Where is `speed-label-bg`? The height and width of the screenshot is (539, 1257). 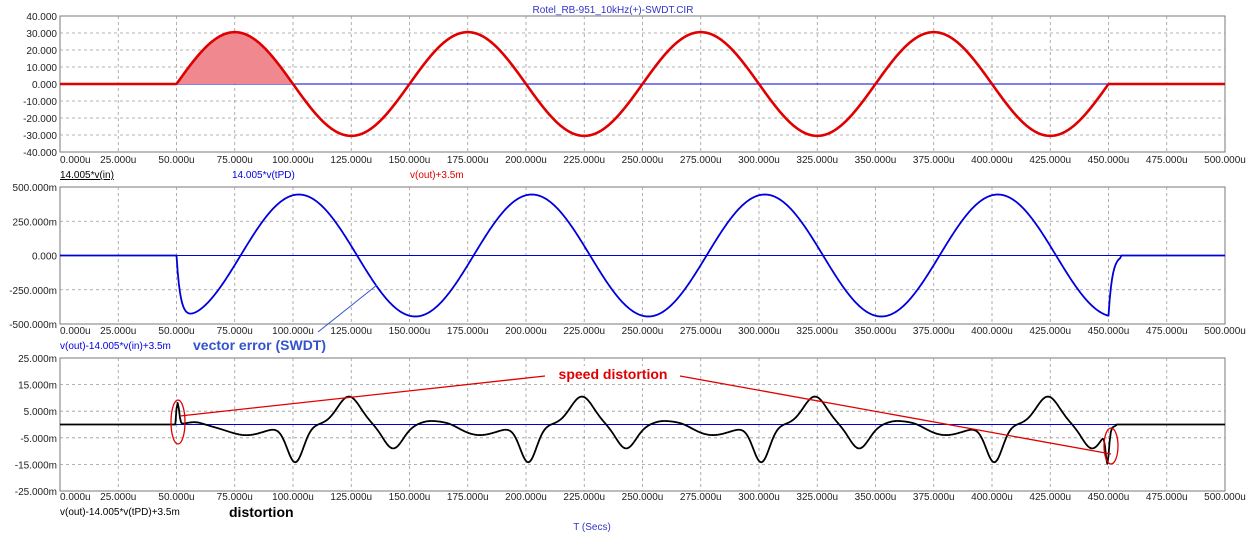 speed-label-bg is located at coordinates (613, 374).